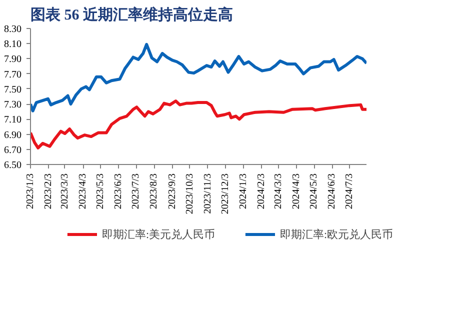 This screenshot has width=458, height=322. What do you see at coordinates (314, 191) in the screenshot?
I see `x-tick-label: 2024/5/3` at bounding box center [314, 191].